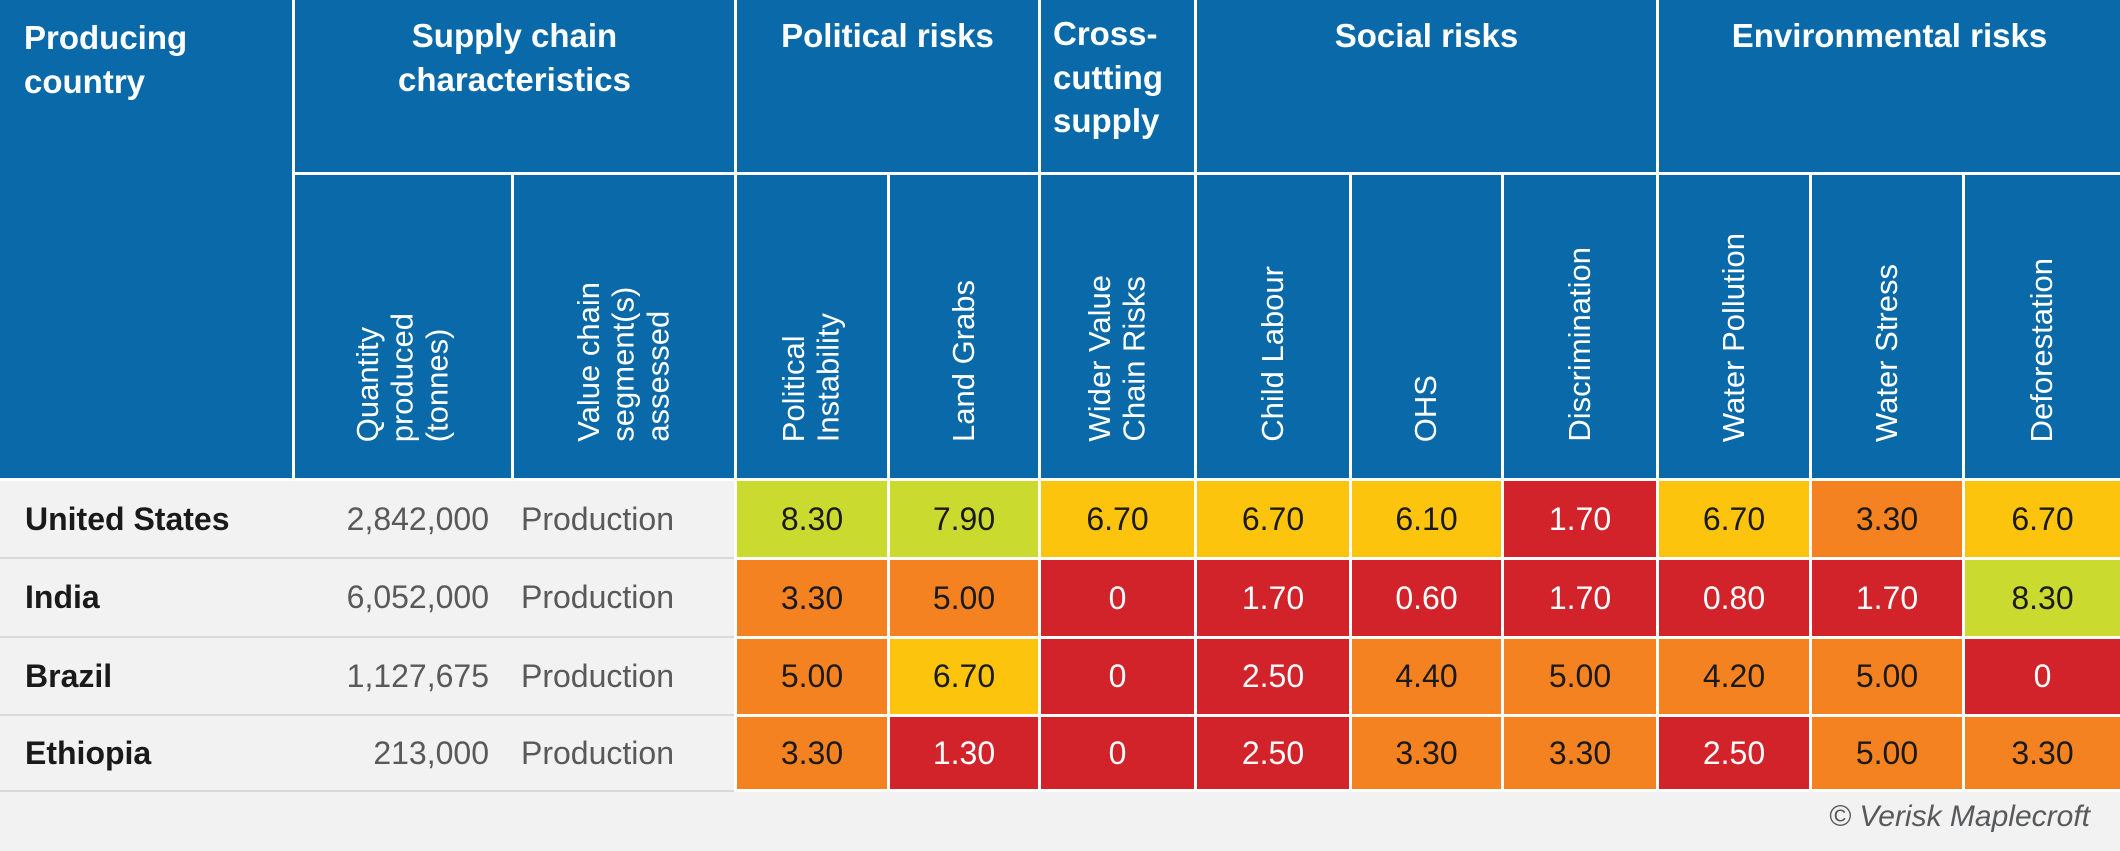 This screenshot has height=851, width=2120. What do you see at coordinates (401, 596) in the screenshot?
I see `quantity-cell: 6,052,000` at bounding box center [401, 596].